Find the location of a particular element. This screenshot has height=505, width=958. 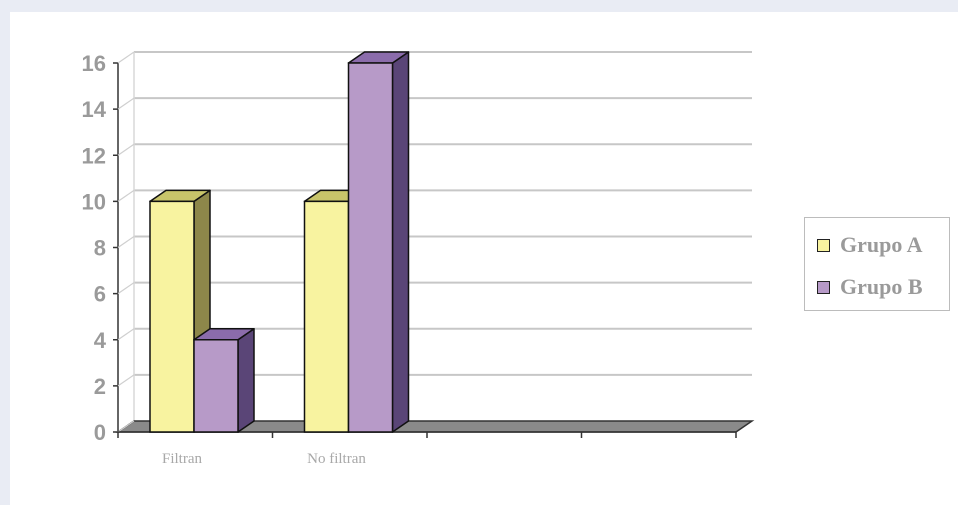

y-tick-label: 14 is located at coordinates (94, 109).